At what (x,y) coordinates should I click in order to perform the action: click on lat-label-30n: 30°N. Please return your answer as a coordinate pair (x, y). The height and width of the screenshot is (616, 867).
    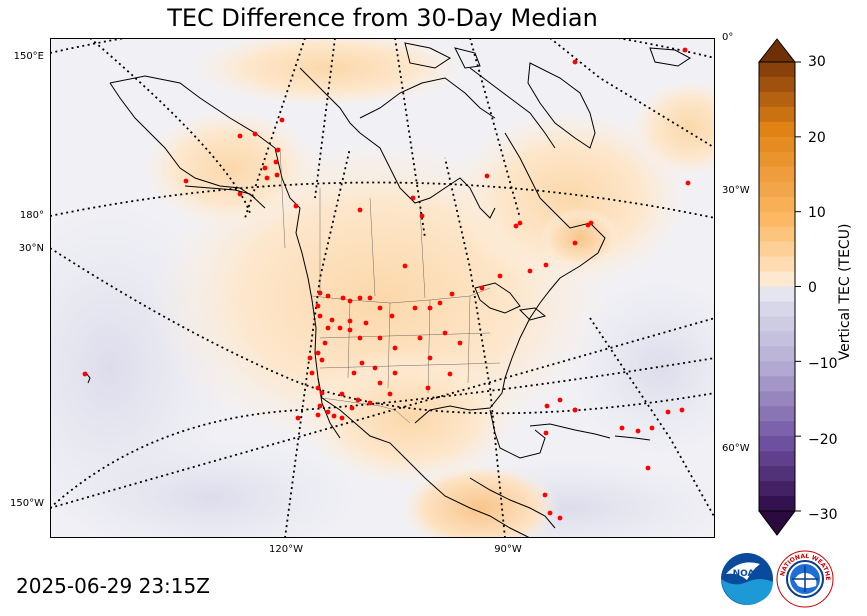
    Looking at the image, I should click on (31, 248).